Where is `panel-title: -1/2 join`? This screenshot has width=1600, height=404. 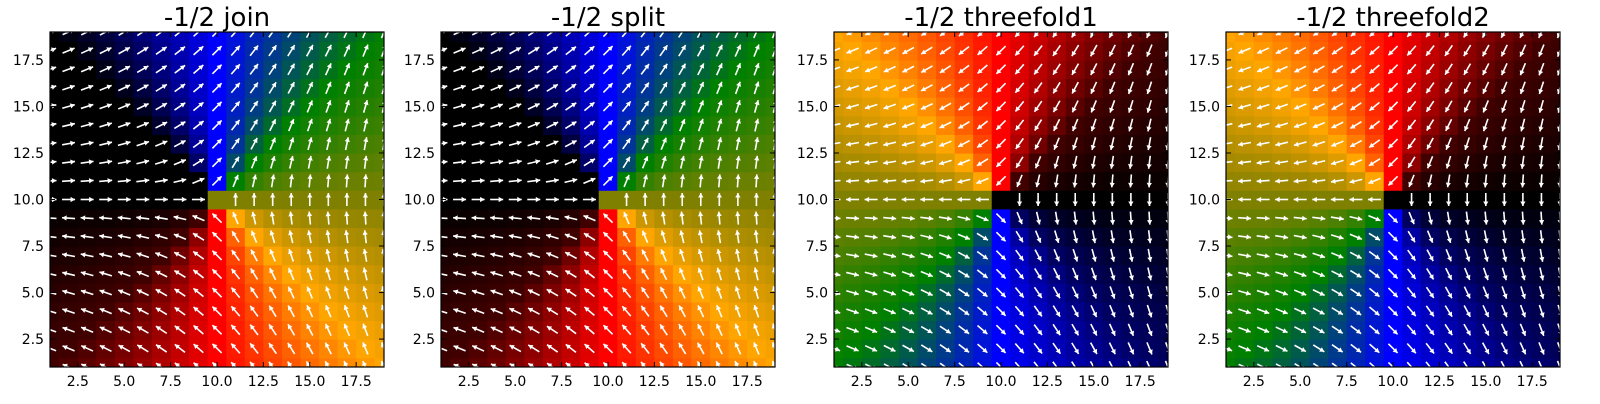
panel-title: -1/2 join is located at coordinates (217, 18).